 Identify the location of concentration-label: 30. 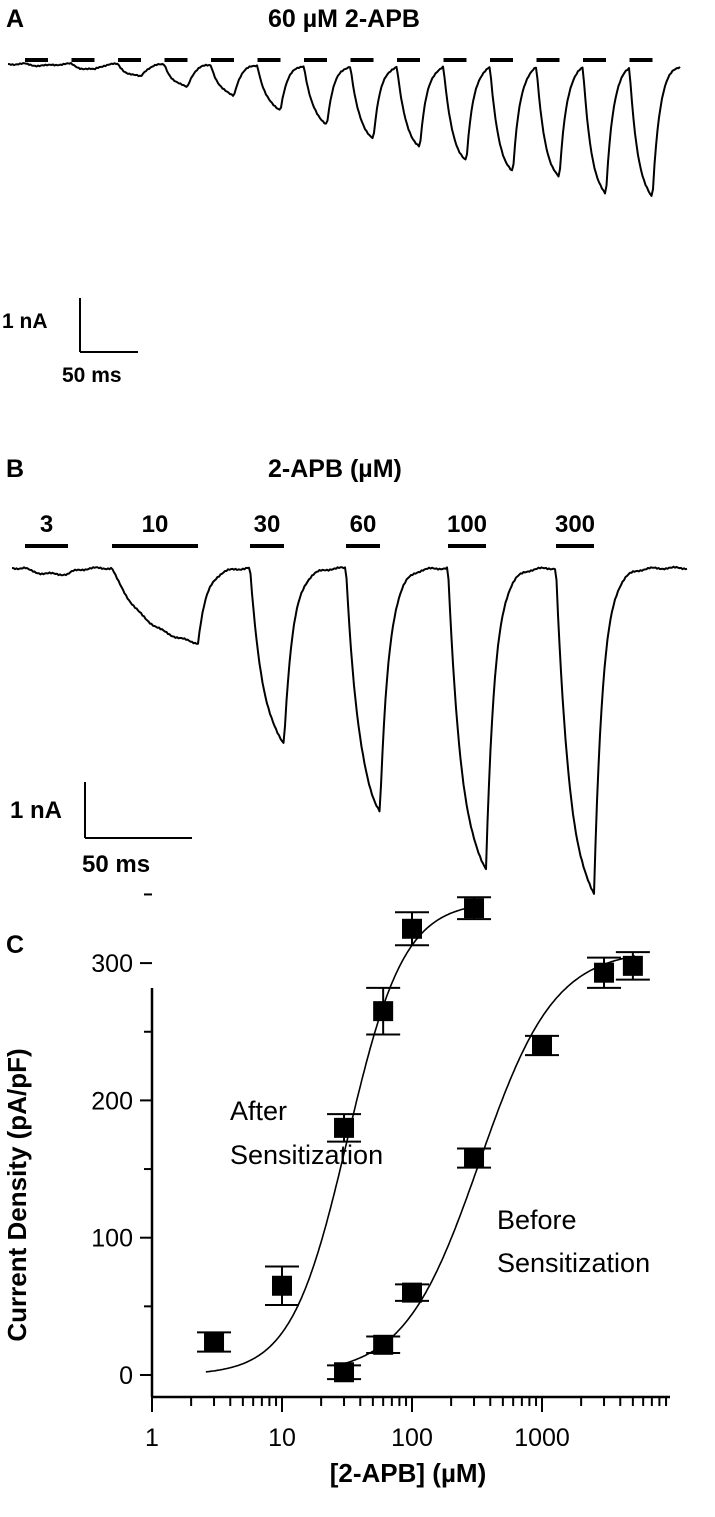
(267, 524).